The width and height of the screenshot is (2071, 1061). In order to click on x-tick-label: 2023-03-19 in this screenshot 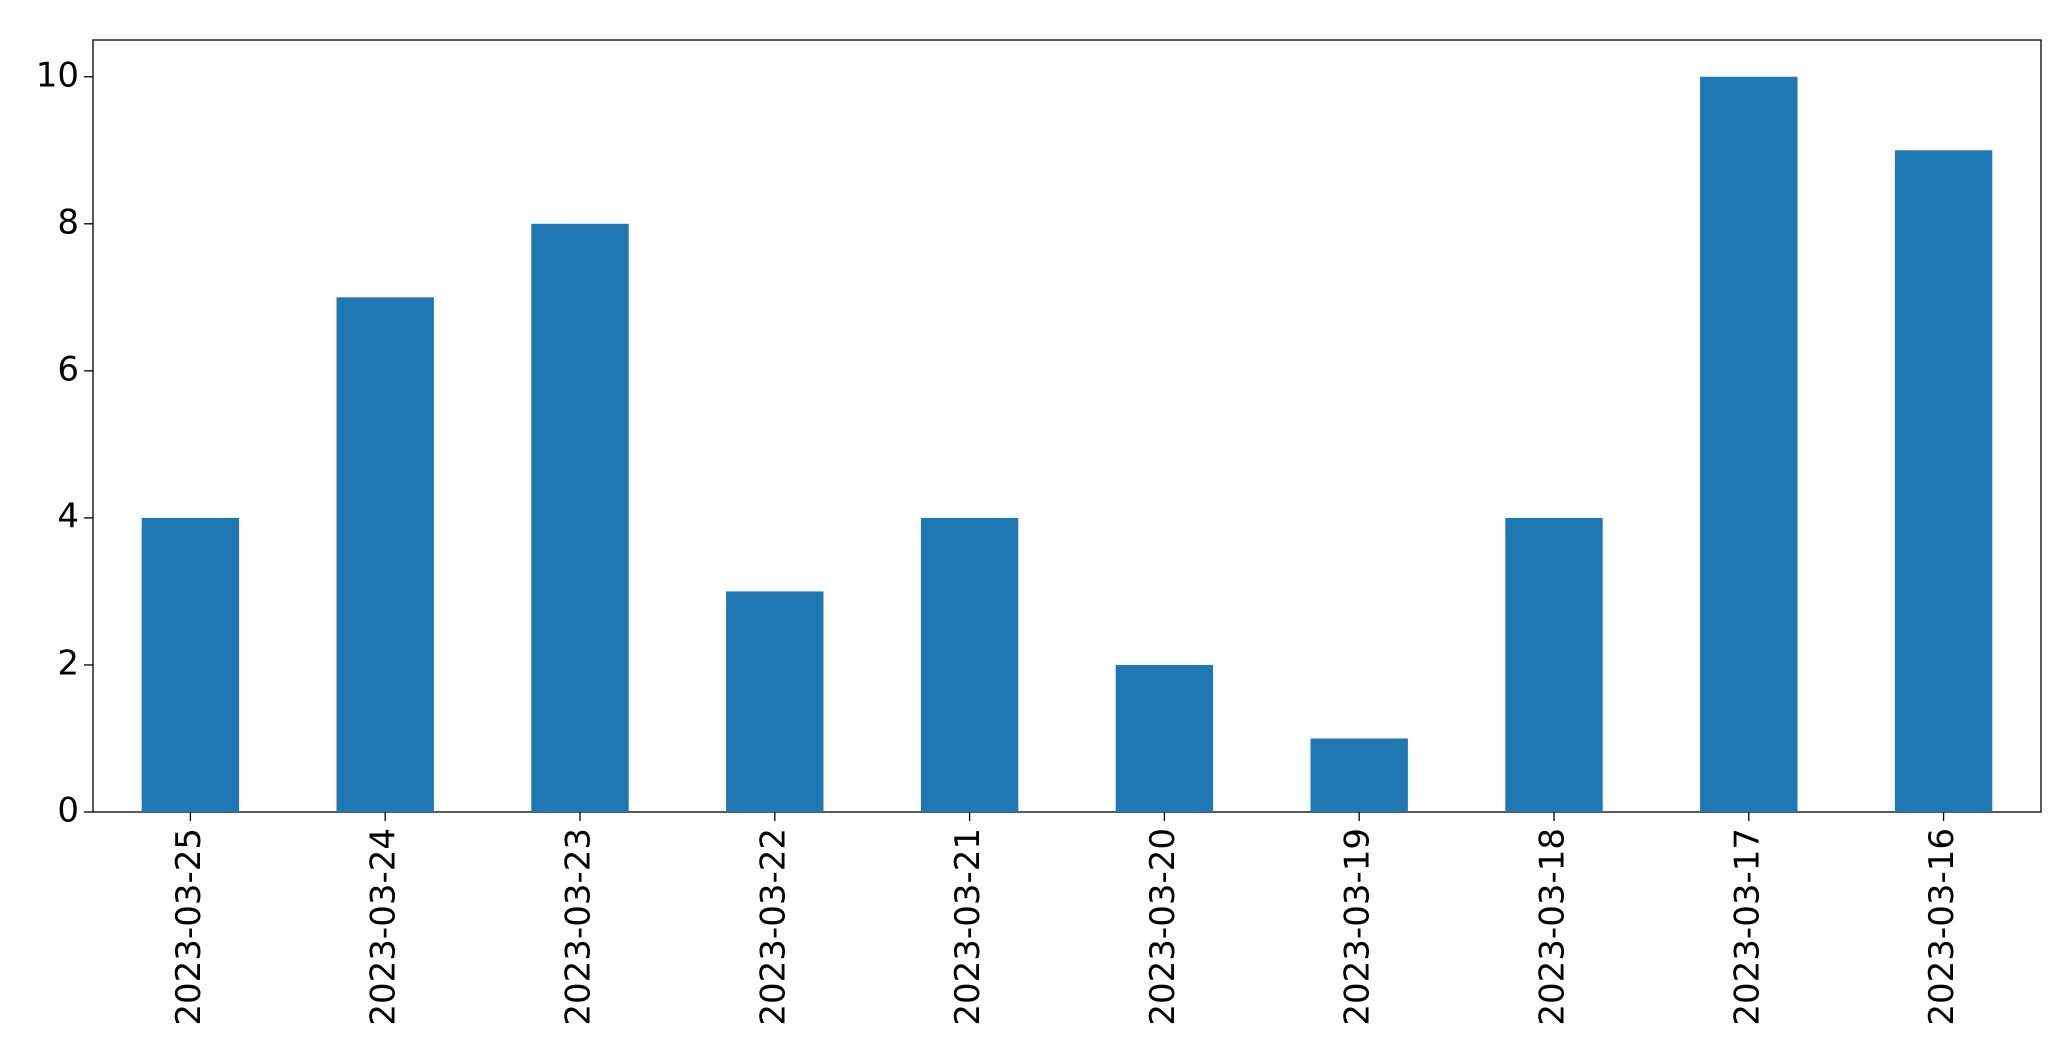, I will do `click(1358, 927)`.